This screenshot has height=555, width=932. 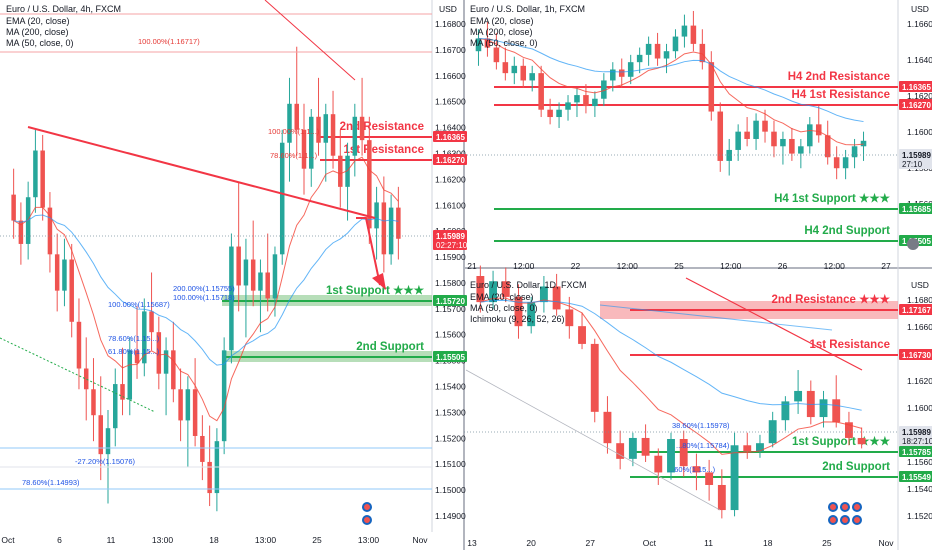 What do you see at coordinates (916, 310) in the screenshot?
I see `panel-d1-price-tag: 1.17167` at bounding box center [916, 310].